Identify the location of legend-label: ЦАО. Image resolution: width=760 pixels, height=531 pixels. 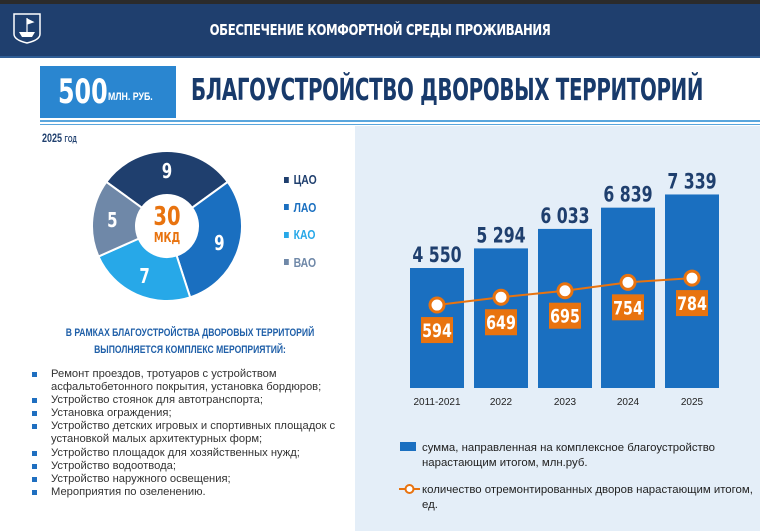
(305, 179).